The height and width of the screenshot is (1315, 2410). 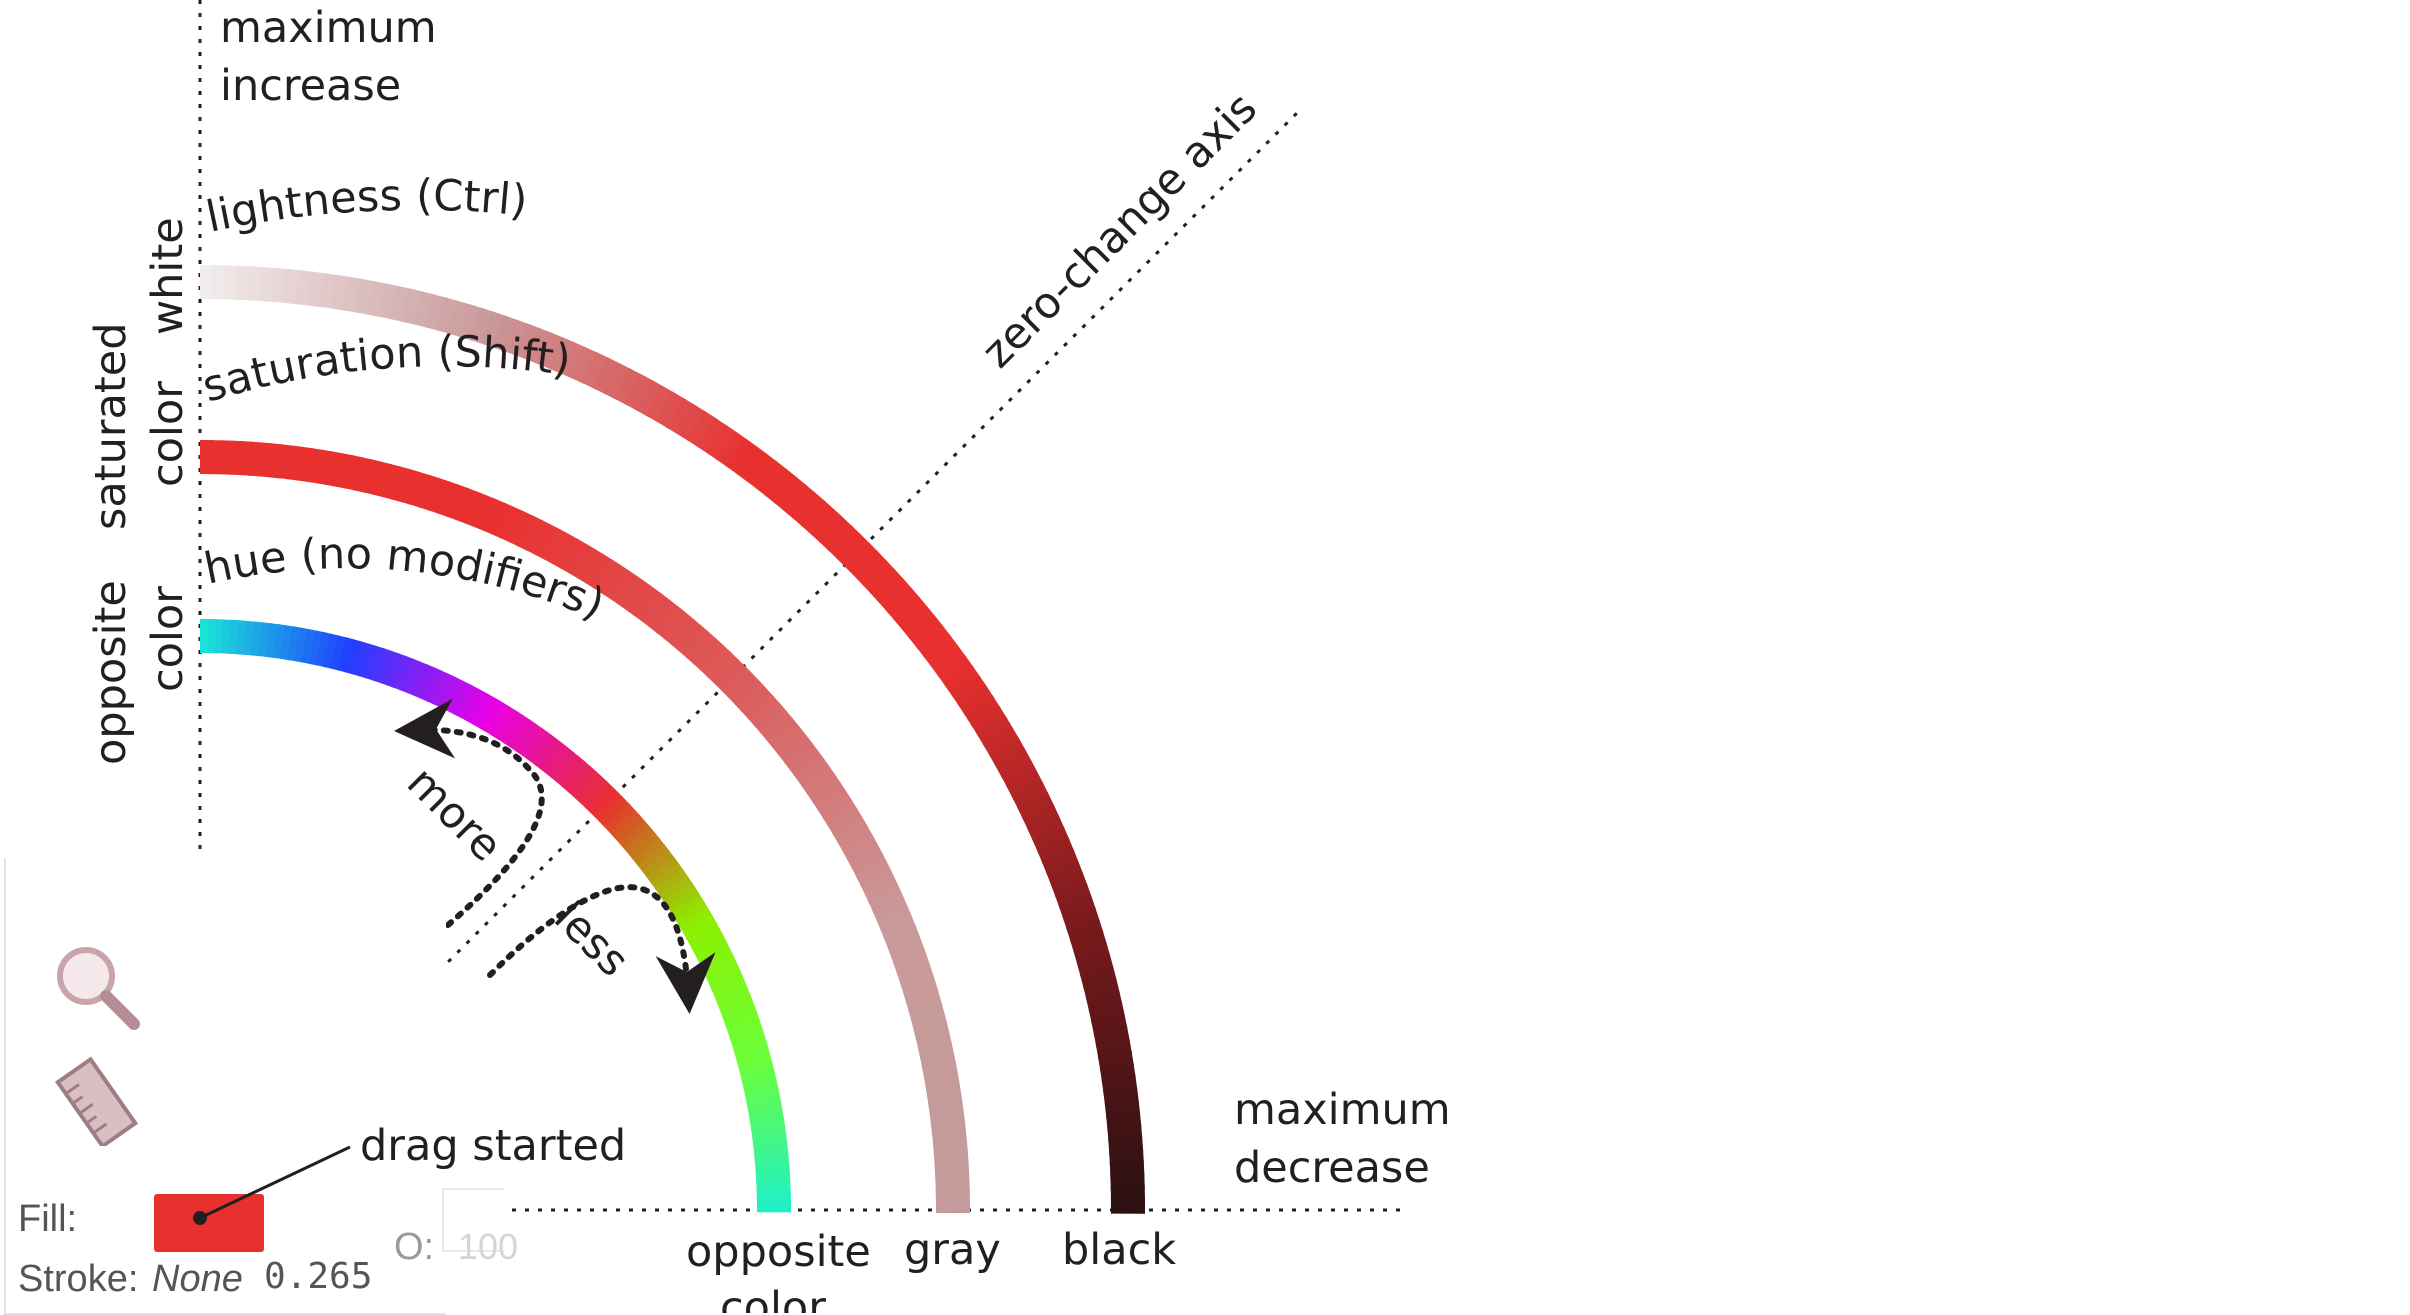 I want to click on max-increase-label-line1: maximum, so click(x=328, y=28).